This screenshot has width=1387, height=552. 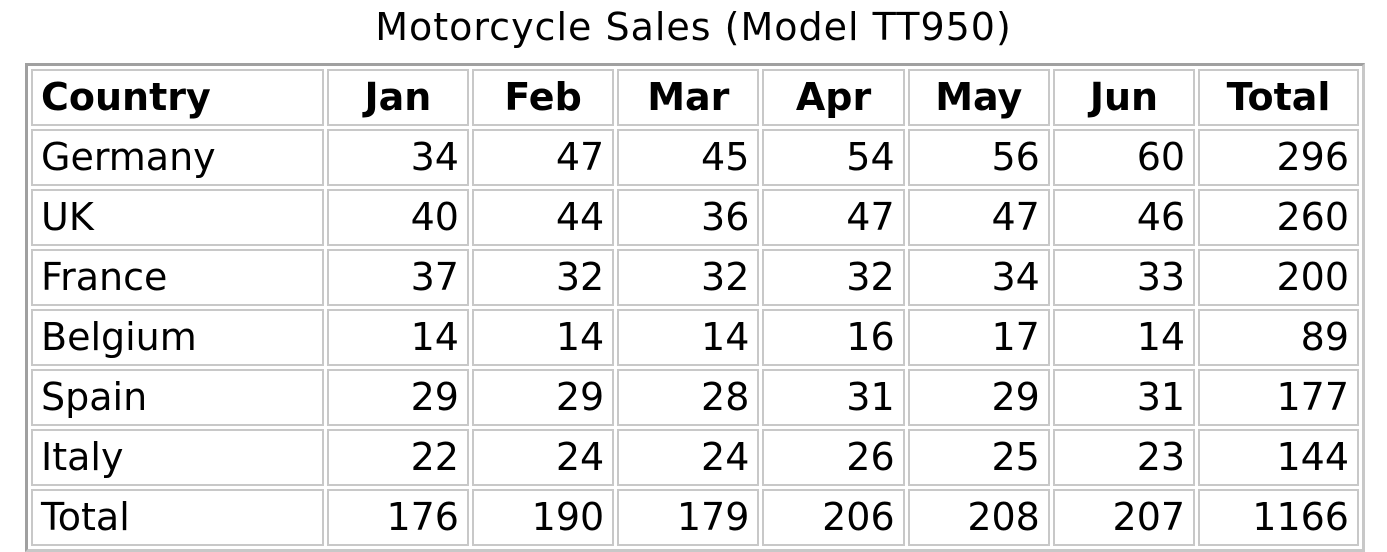 What do you see at coordinates (1124, 217) in the screenshot?
I see `table-cell-jun: 46` at bounding box center [1124, 217].